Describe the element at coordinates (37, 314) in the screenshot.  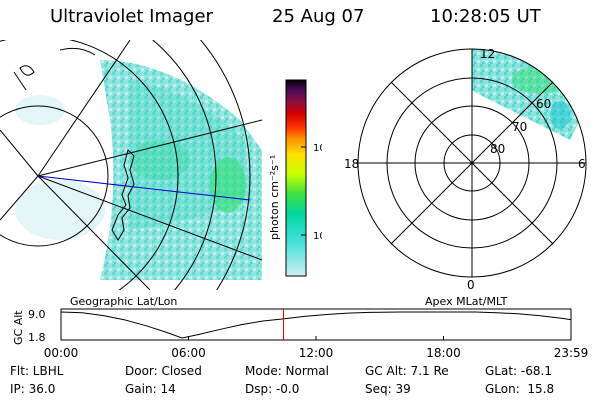
I see `ytick-label: 9.0` at that location.